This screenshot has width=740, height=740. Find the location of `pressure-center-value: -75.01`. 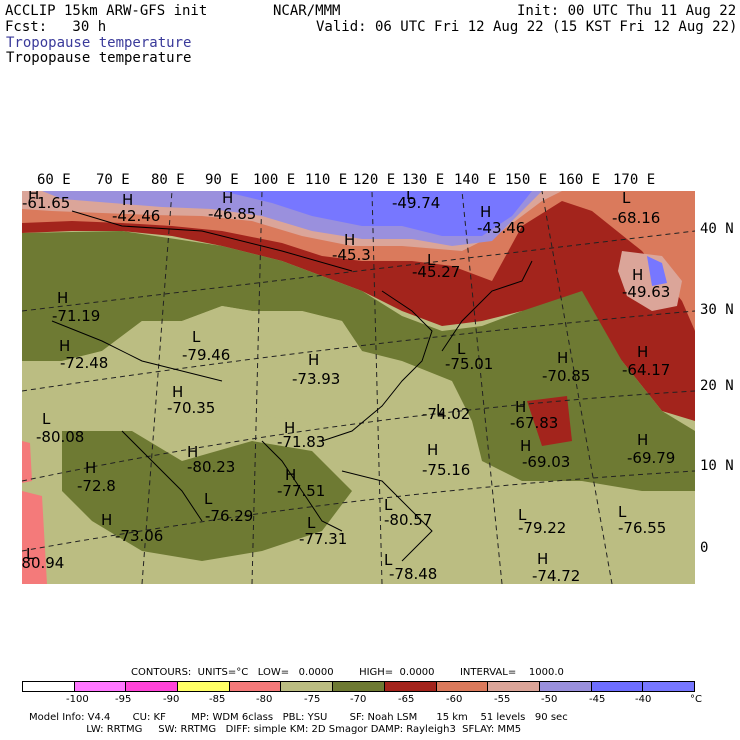

pressure-center-value: -75.01 is located at coordinates (469, 364).